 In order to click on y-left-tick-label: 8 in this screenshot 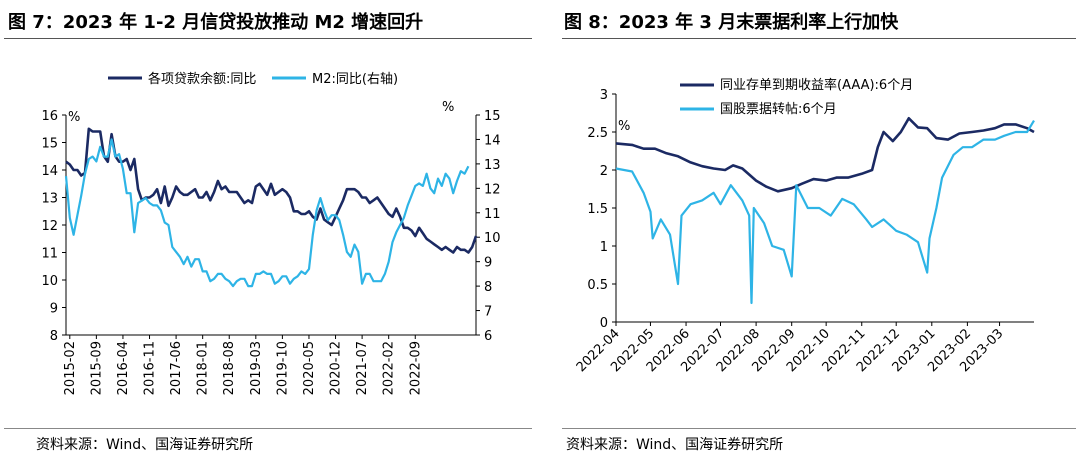, I will do `click(54, 336)`.